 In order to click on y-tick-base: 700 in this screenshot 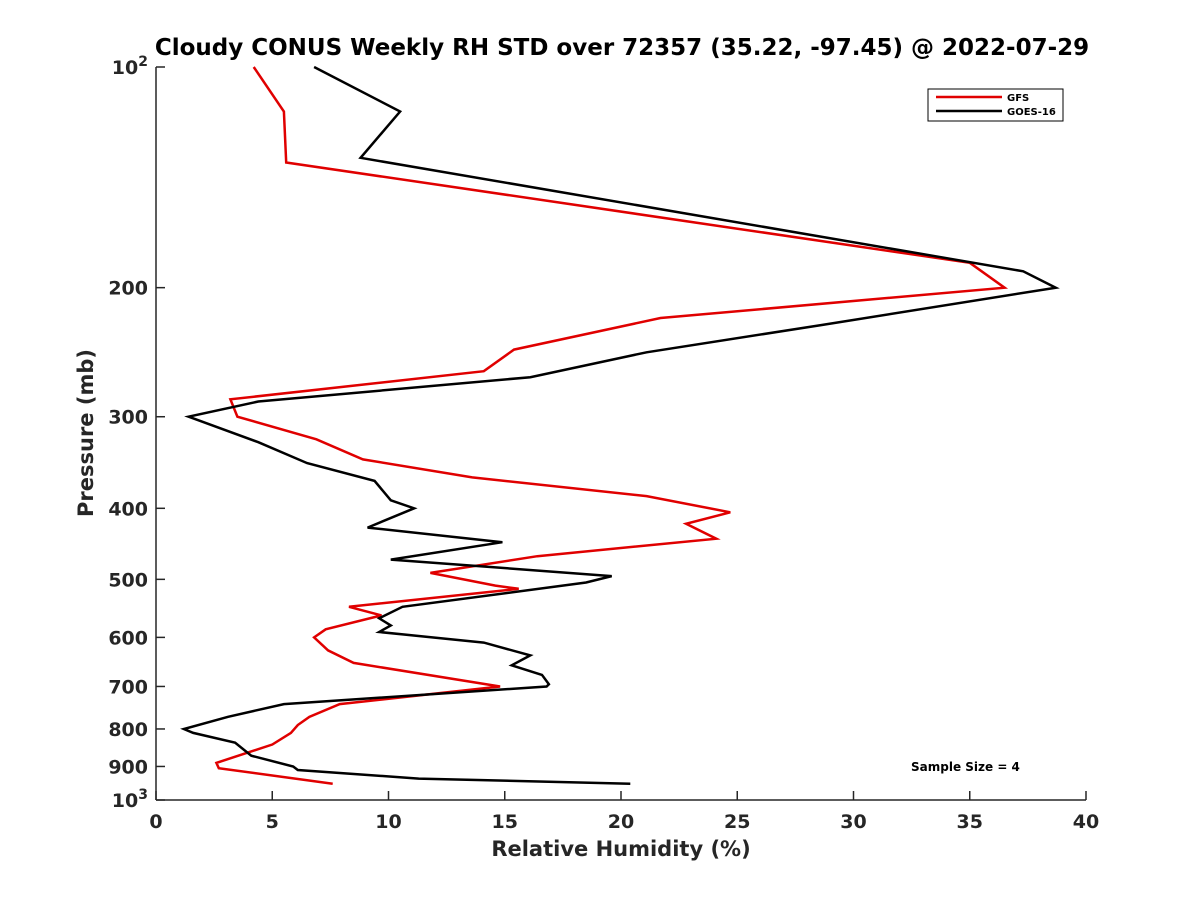, I will do `click(128, 687)`.